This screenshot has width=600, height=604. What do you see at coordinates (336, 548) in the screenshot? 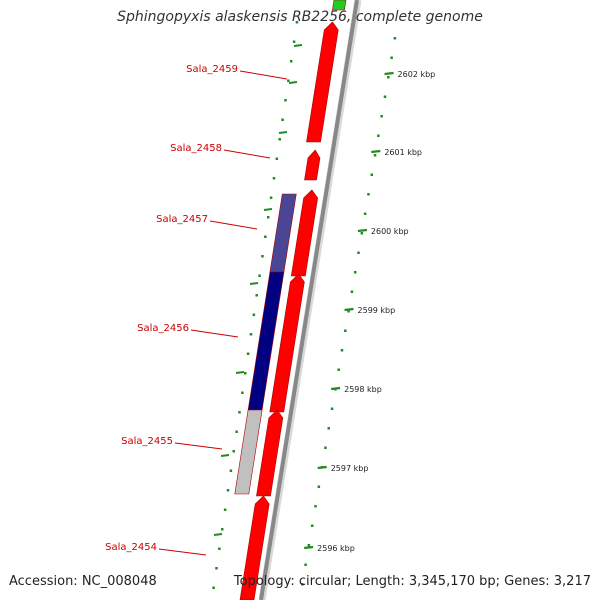
I see `tick-label: 2596 kbp` at bounding box center [336, 548].